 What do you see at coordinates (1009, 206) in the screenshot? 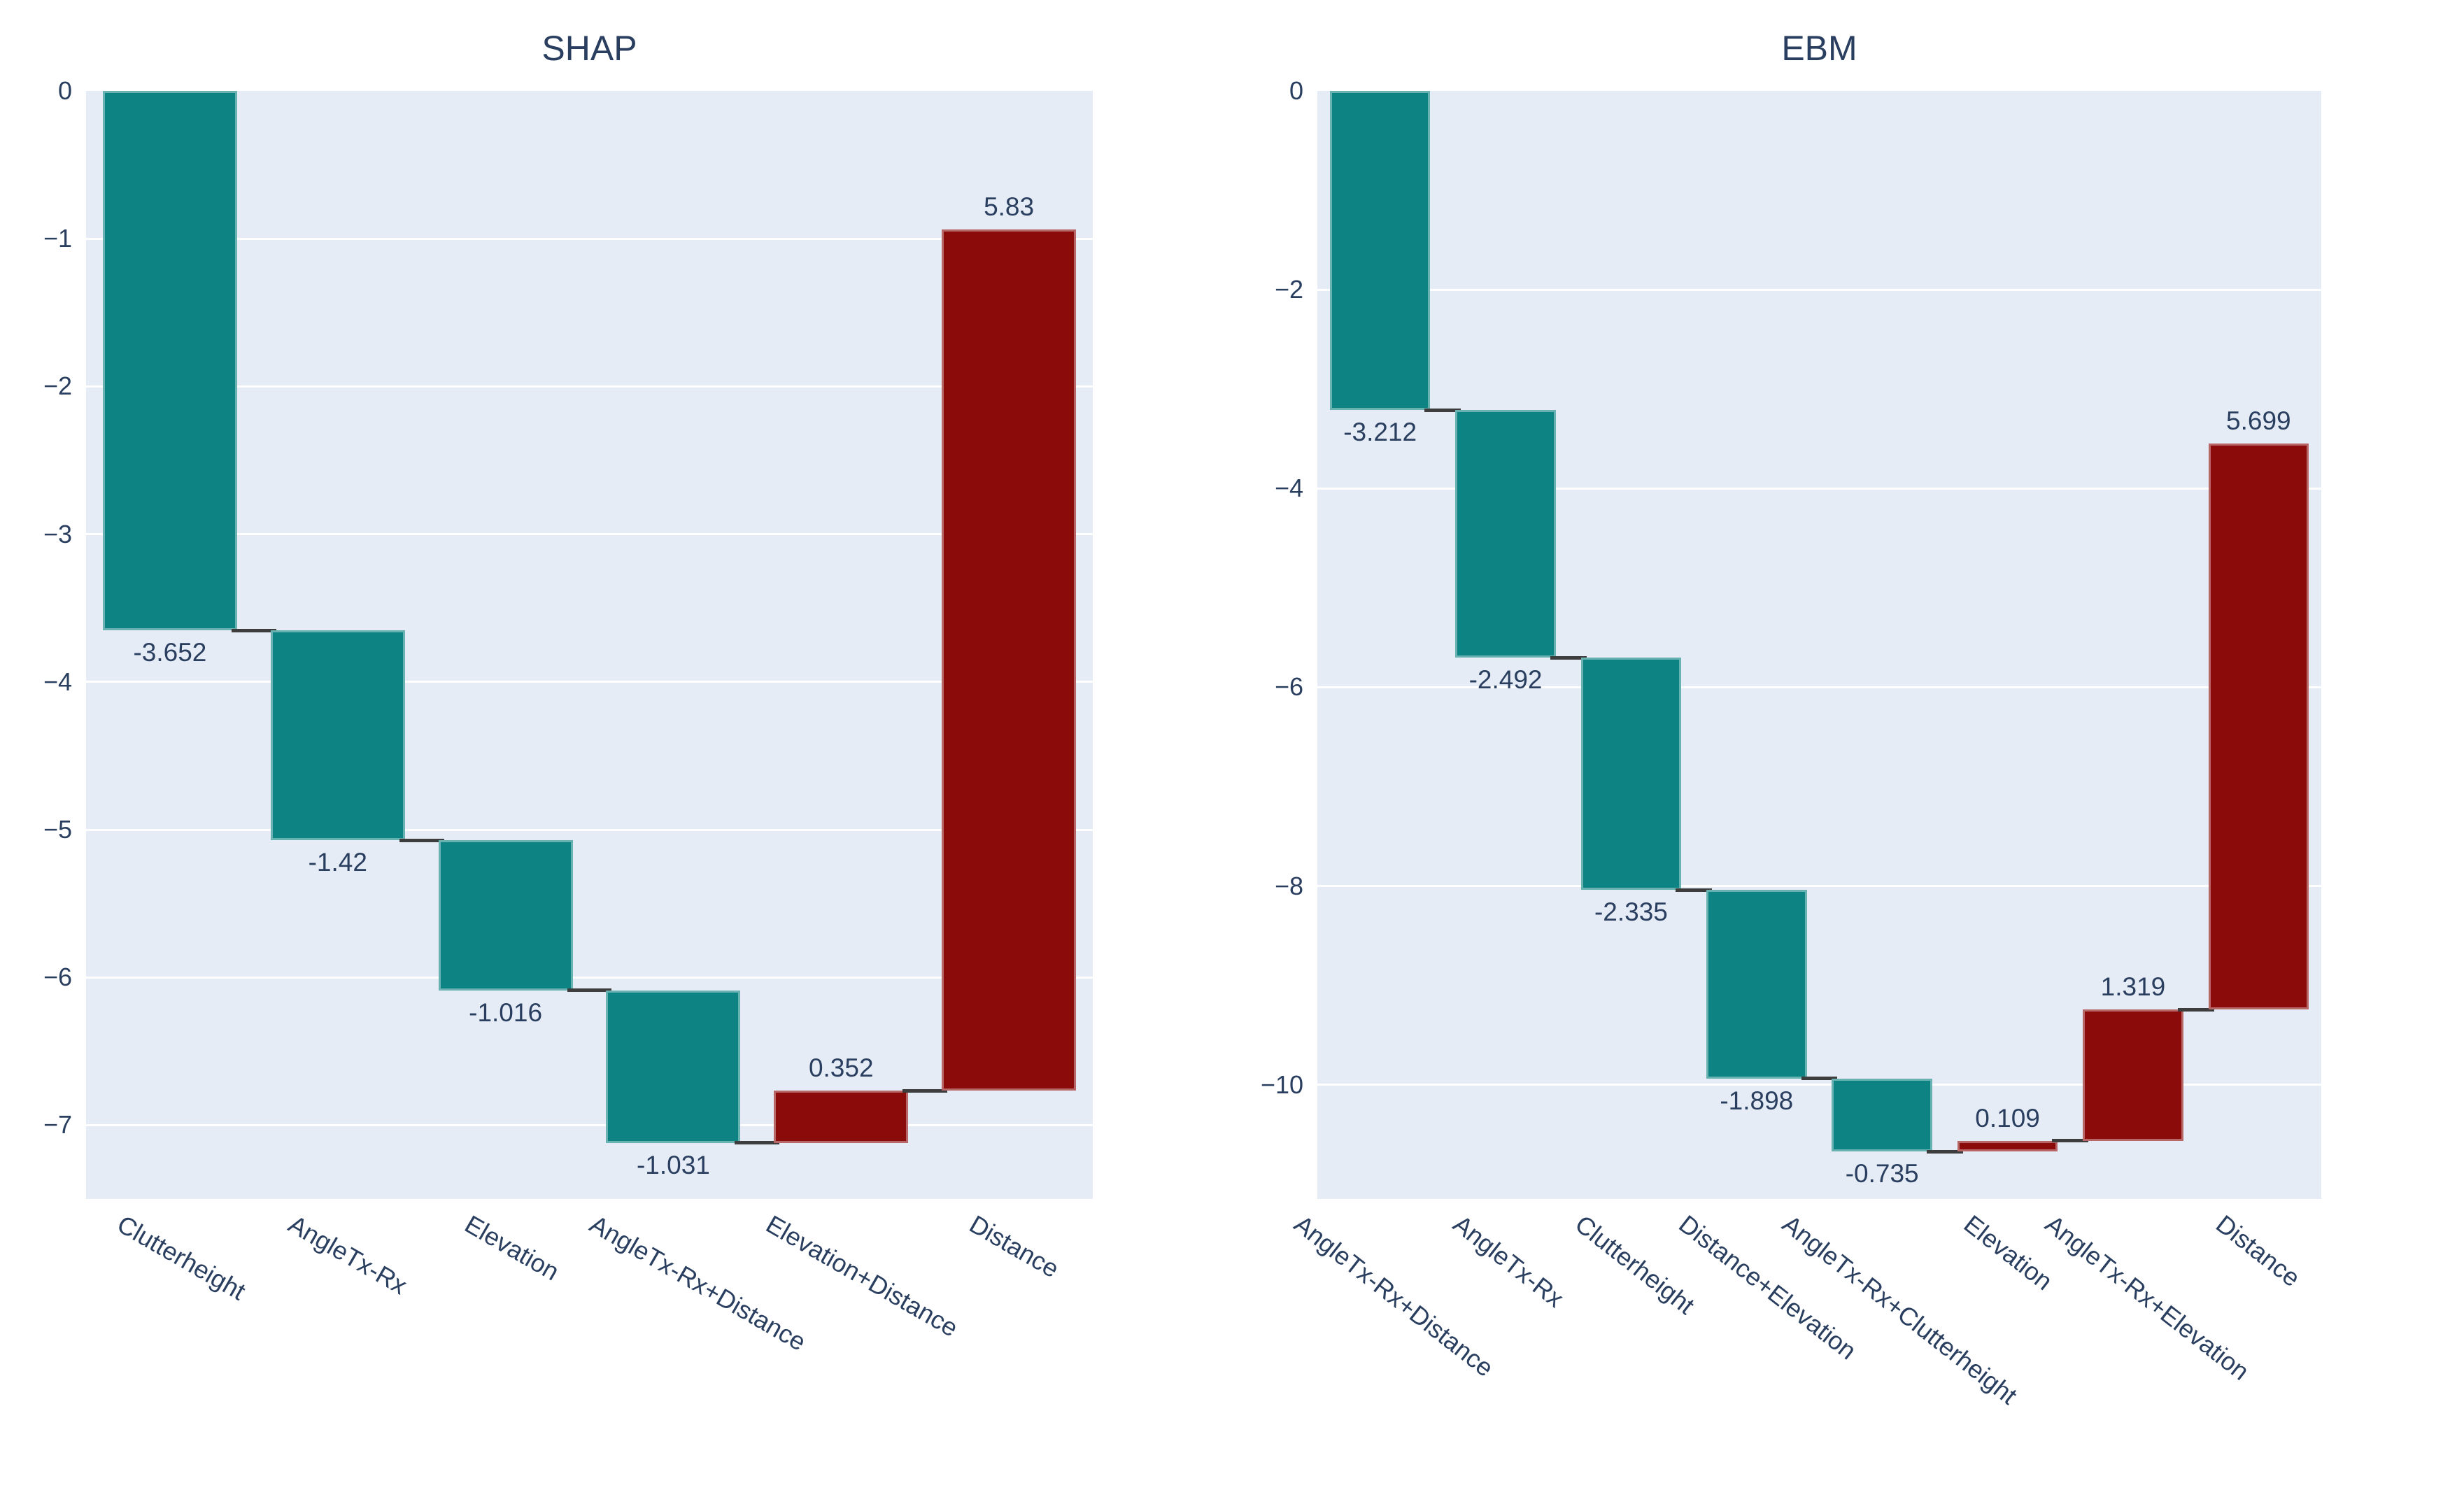
I see `bar-value-label: 5.83` at bounding box center [1009, 206].